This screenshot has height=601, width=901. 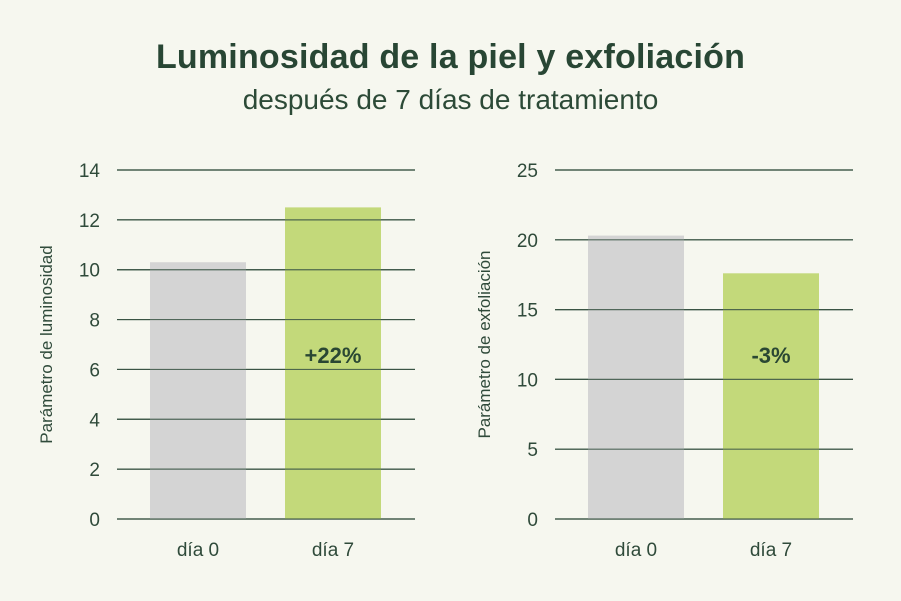 What do you see at coordinates (532, 450) in the screenshot?
I see `y-tick-label: 5` at bounding box center [532, 450].